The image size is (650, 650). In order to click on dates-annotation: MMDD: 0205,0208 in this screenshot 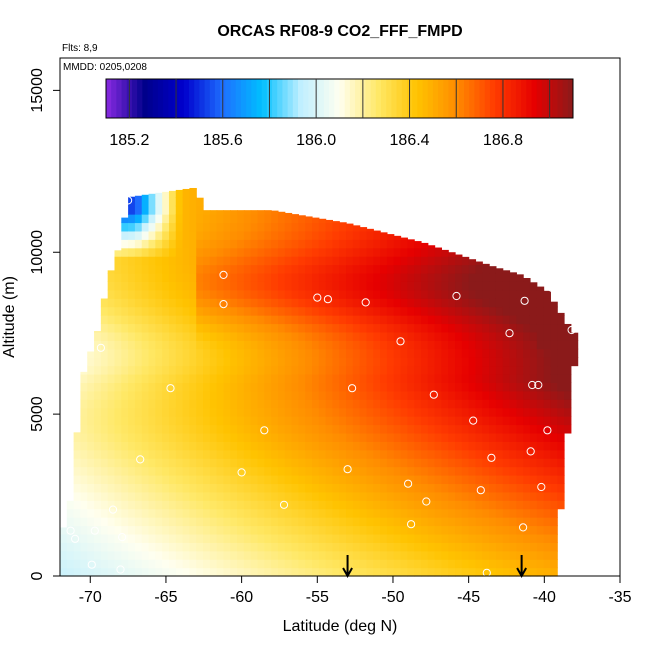, I will do `click(105, 67)`.